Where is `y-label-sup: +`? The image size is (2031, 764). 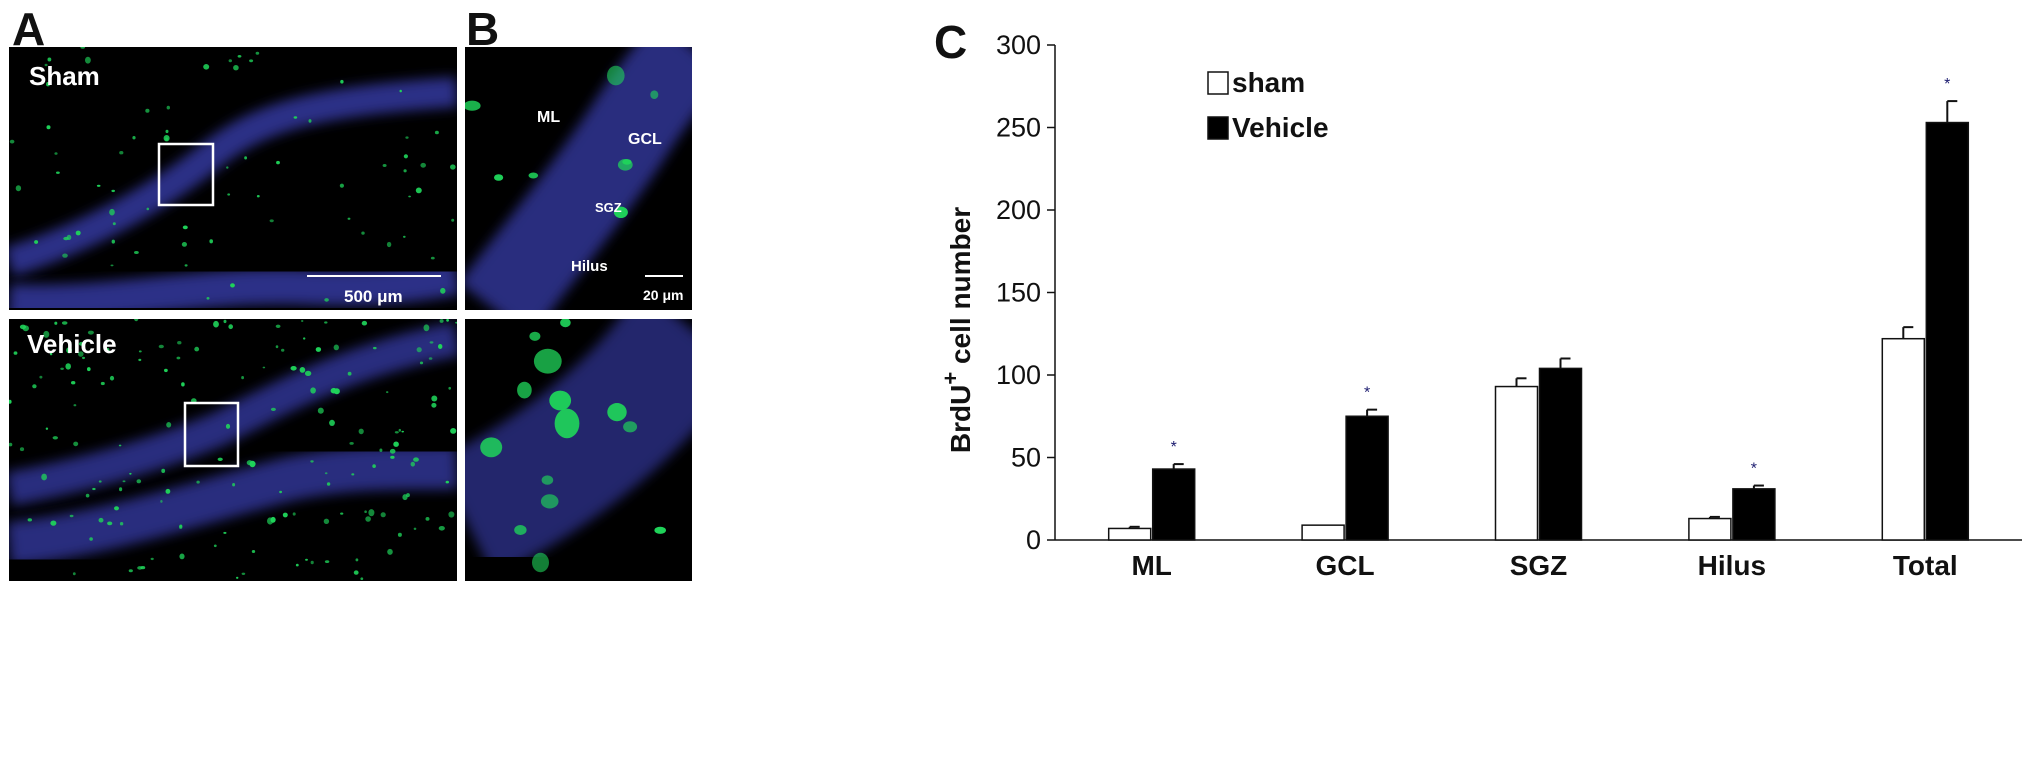 y-label-sup: + is located at coordinates (950, 378).